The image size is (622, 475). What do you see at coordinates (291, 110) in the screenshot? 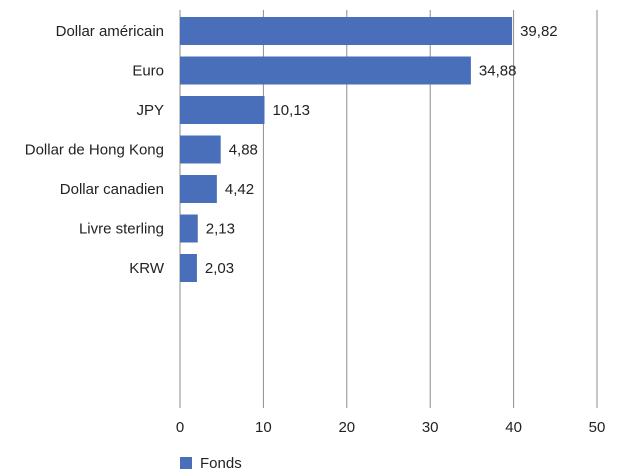
I see `value-label-3: 10,13` at bounding box center [291, 110].